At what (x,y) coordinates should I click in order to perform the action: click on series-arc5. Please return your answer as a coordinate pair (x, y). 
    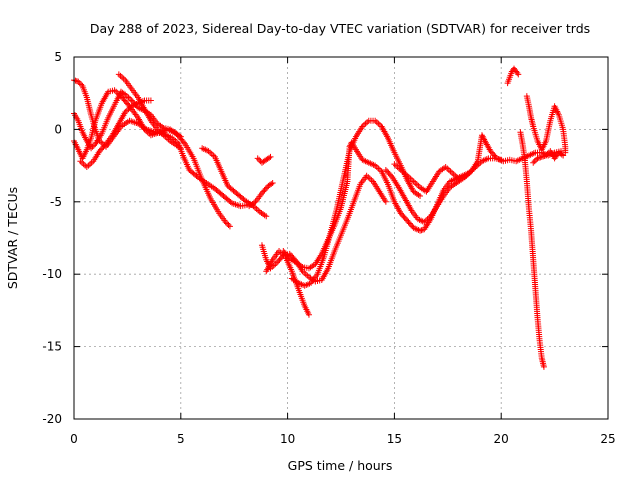
    Looking at the image, I should click on (149, 111).